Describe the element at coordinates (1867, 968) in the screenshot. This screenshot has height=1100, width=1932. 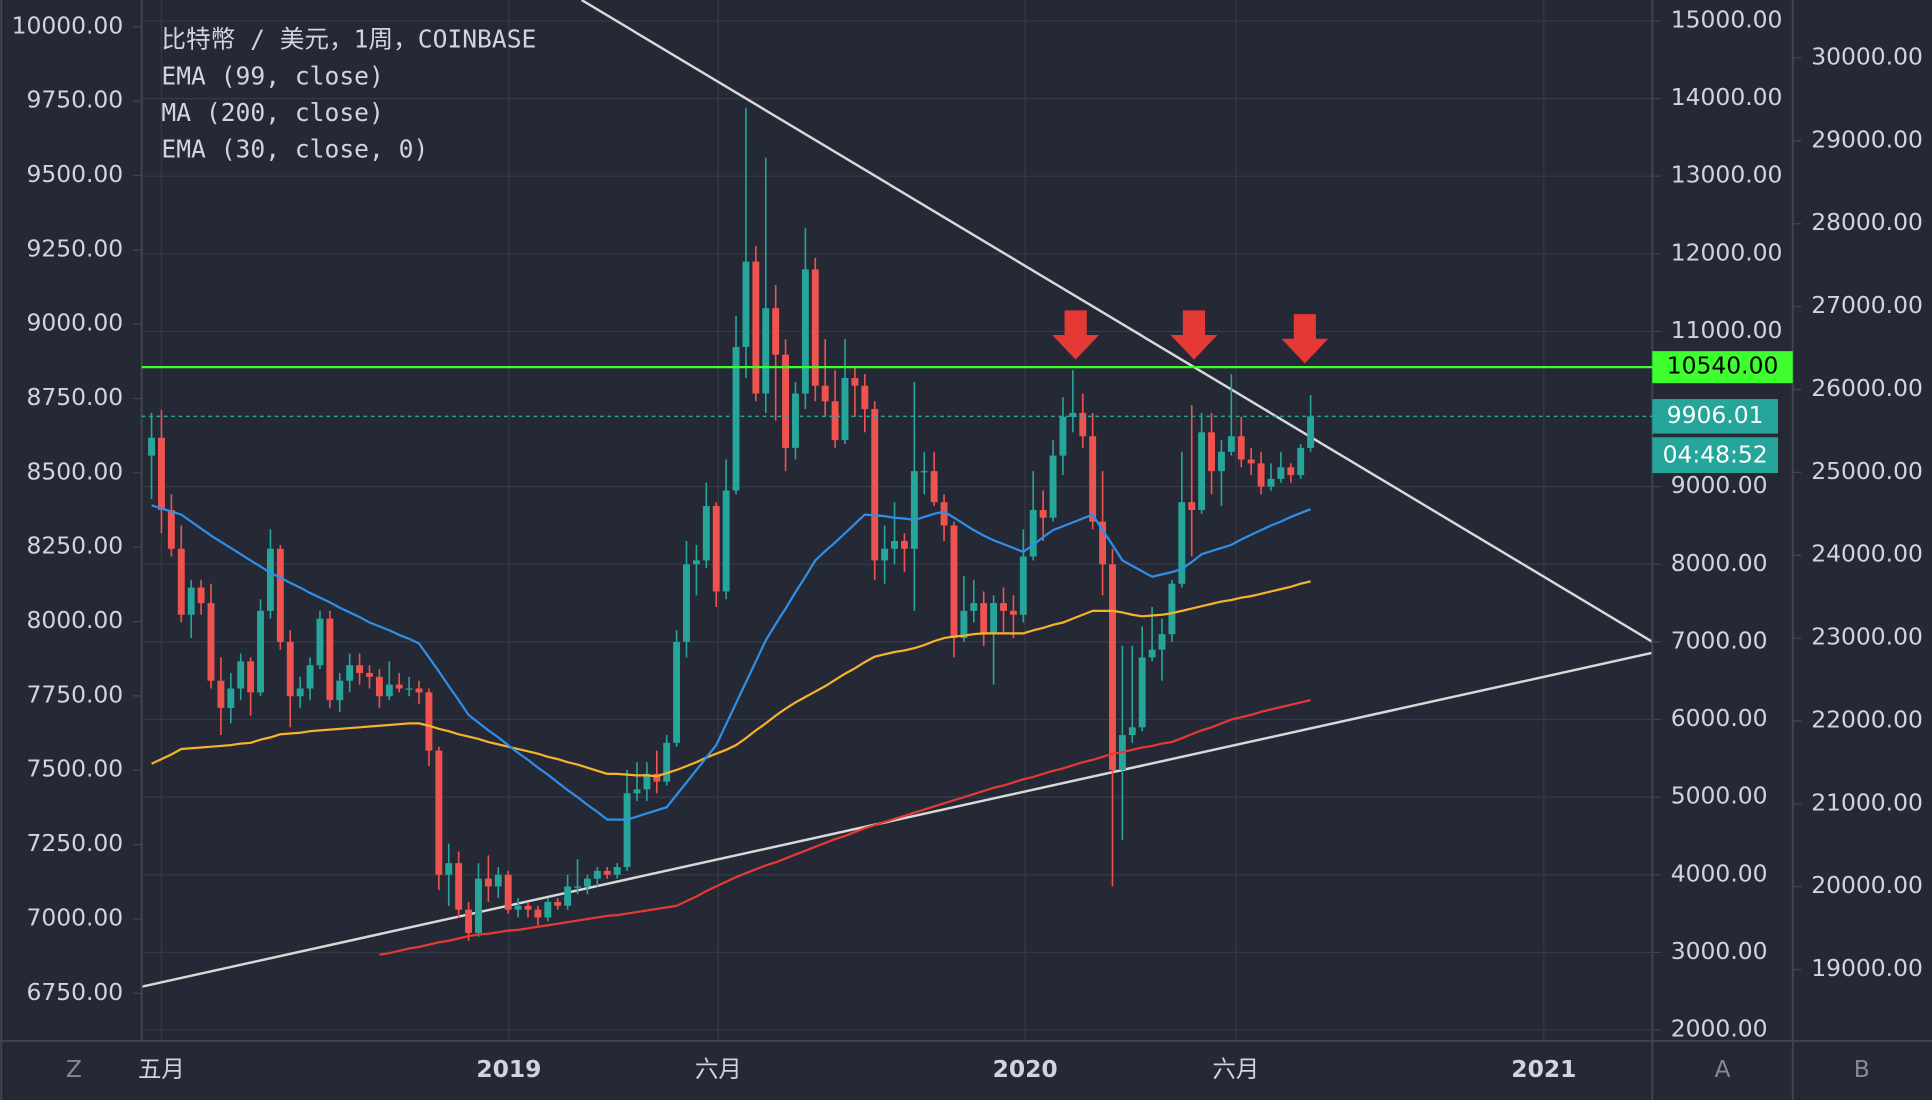
I see `y2-tick-label: 19000.00` at that location.